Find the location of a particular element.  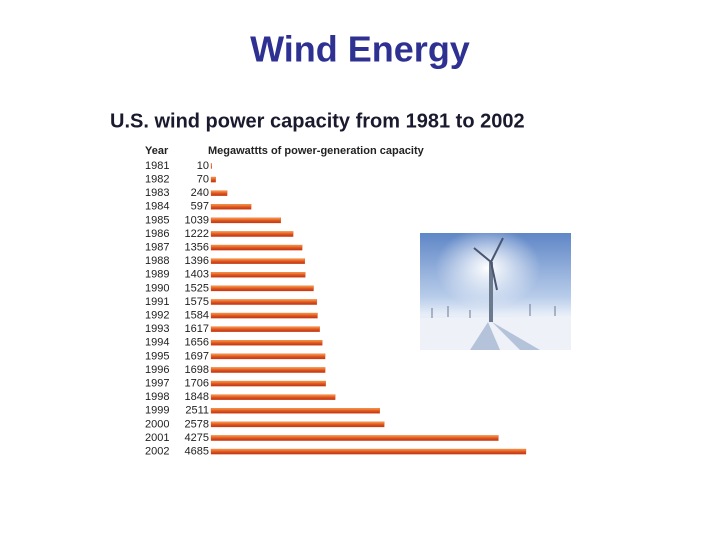

year-label: 1987 is located at coordinates (157, 248).